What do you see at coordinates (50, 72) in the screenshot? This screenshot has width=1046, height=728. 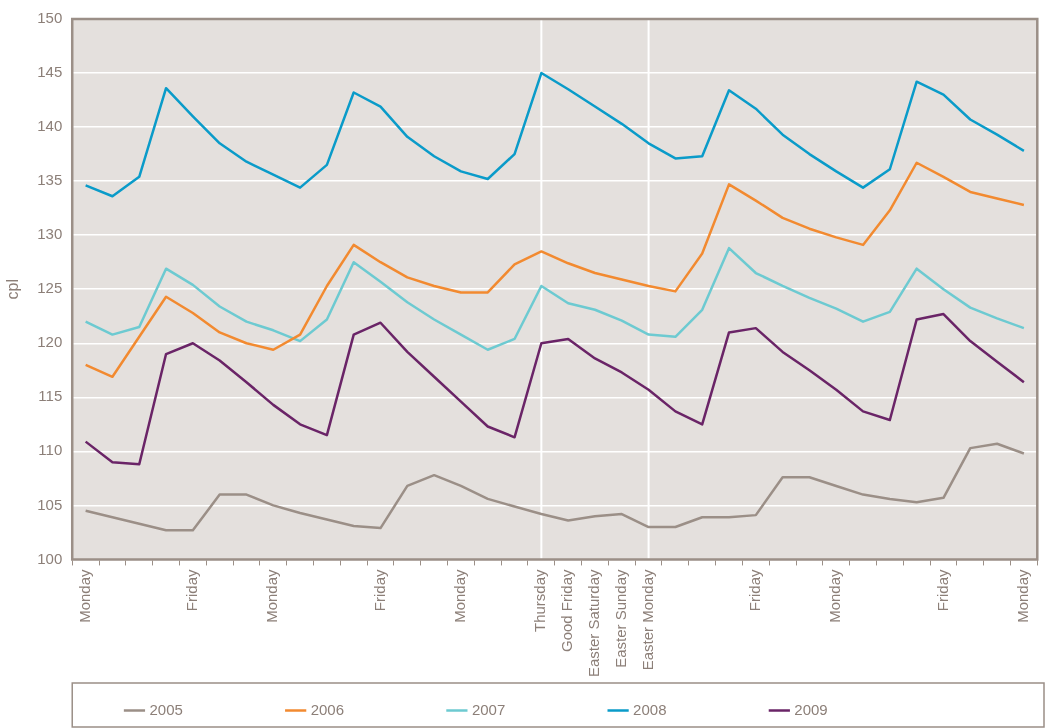 I see `y-tick-label: 145` at bounding box center [50, 72].